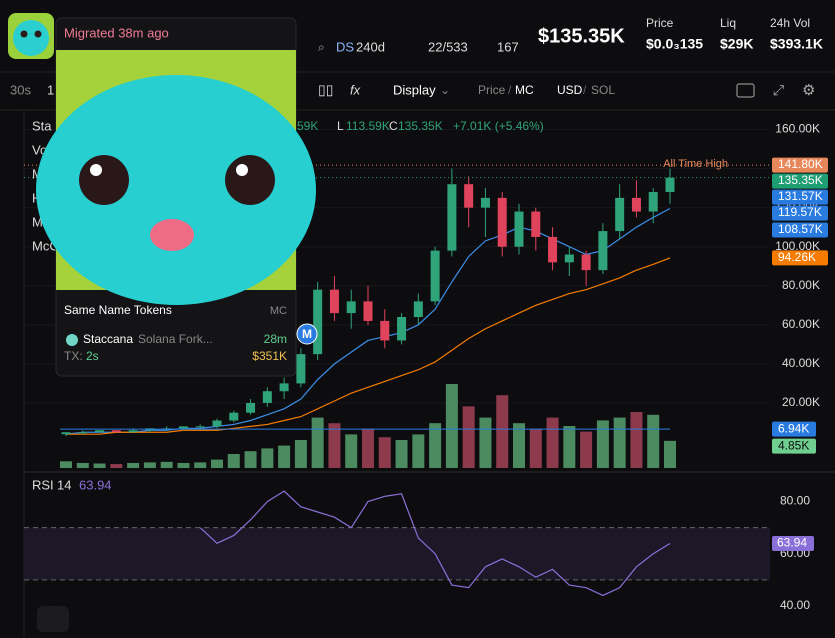 The image size is (835, 638). I want to click on popup-column: MC, so click(278, 311).